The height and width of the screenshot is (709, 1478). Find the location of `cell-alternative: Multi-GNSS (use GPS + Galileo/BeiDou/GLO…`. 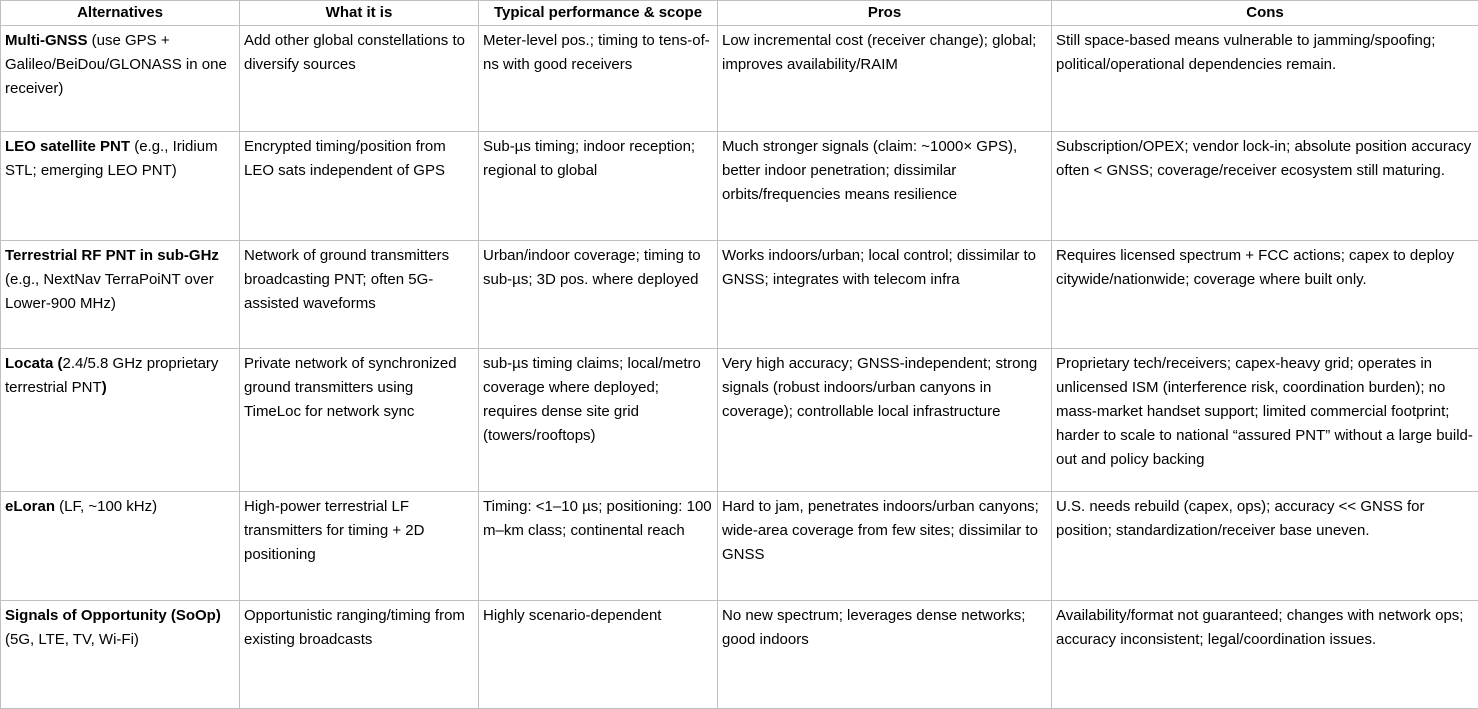

cell-alternative: Multi-GNSS (use GPS + Galileo/BeiDou/GLO… is located at coordinates (120, 78).